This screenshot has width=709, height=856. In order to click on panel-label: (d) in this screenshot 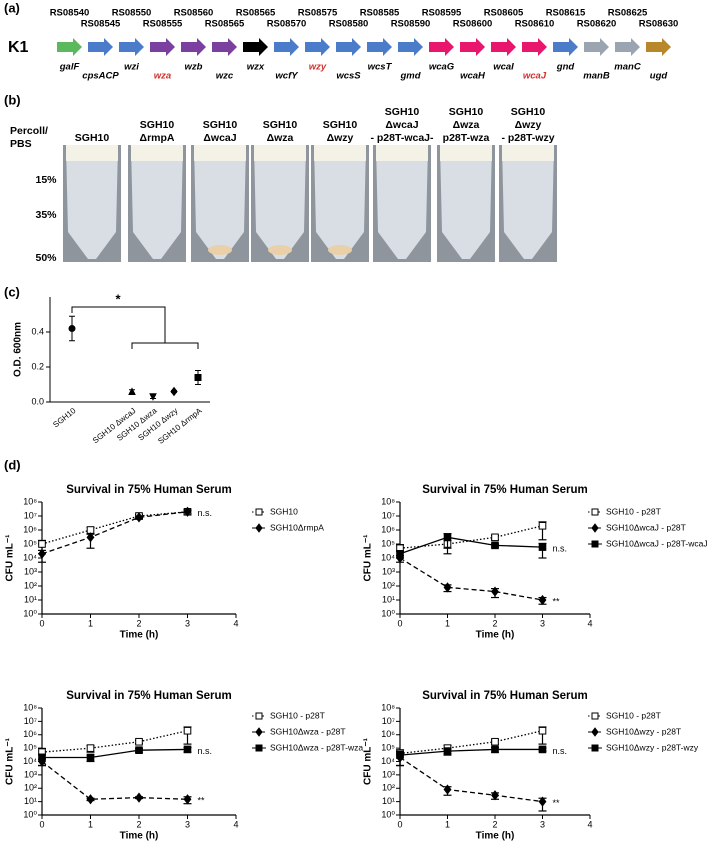, I will do `click(12, 464)`.